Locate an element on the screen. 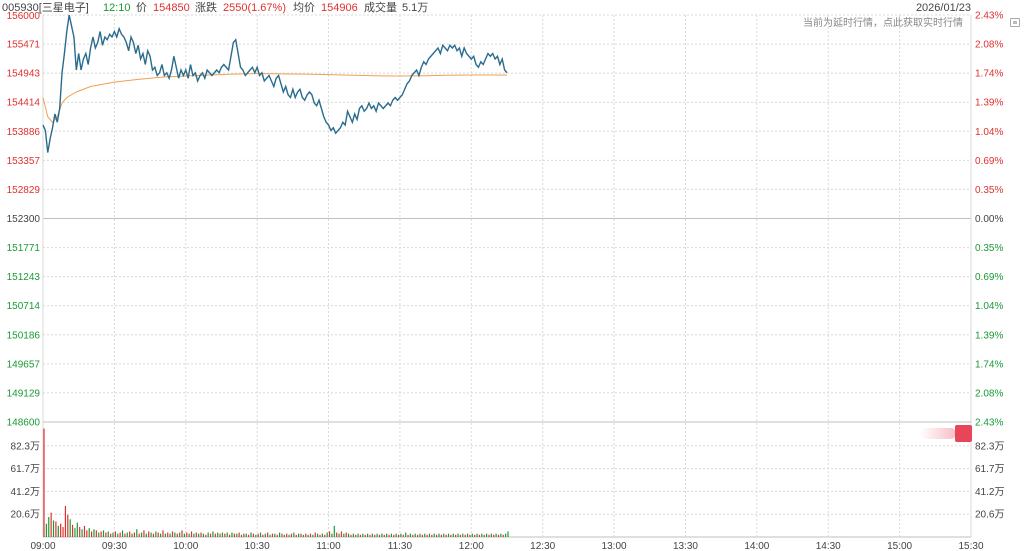 The height and width of the screenshot is (551, 1024). percent-tick-label: 0.00% is located at coordinates (989, 219).